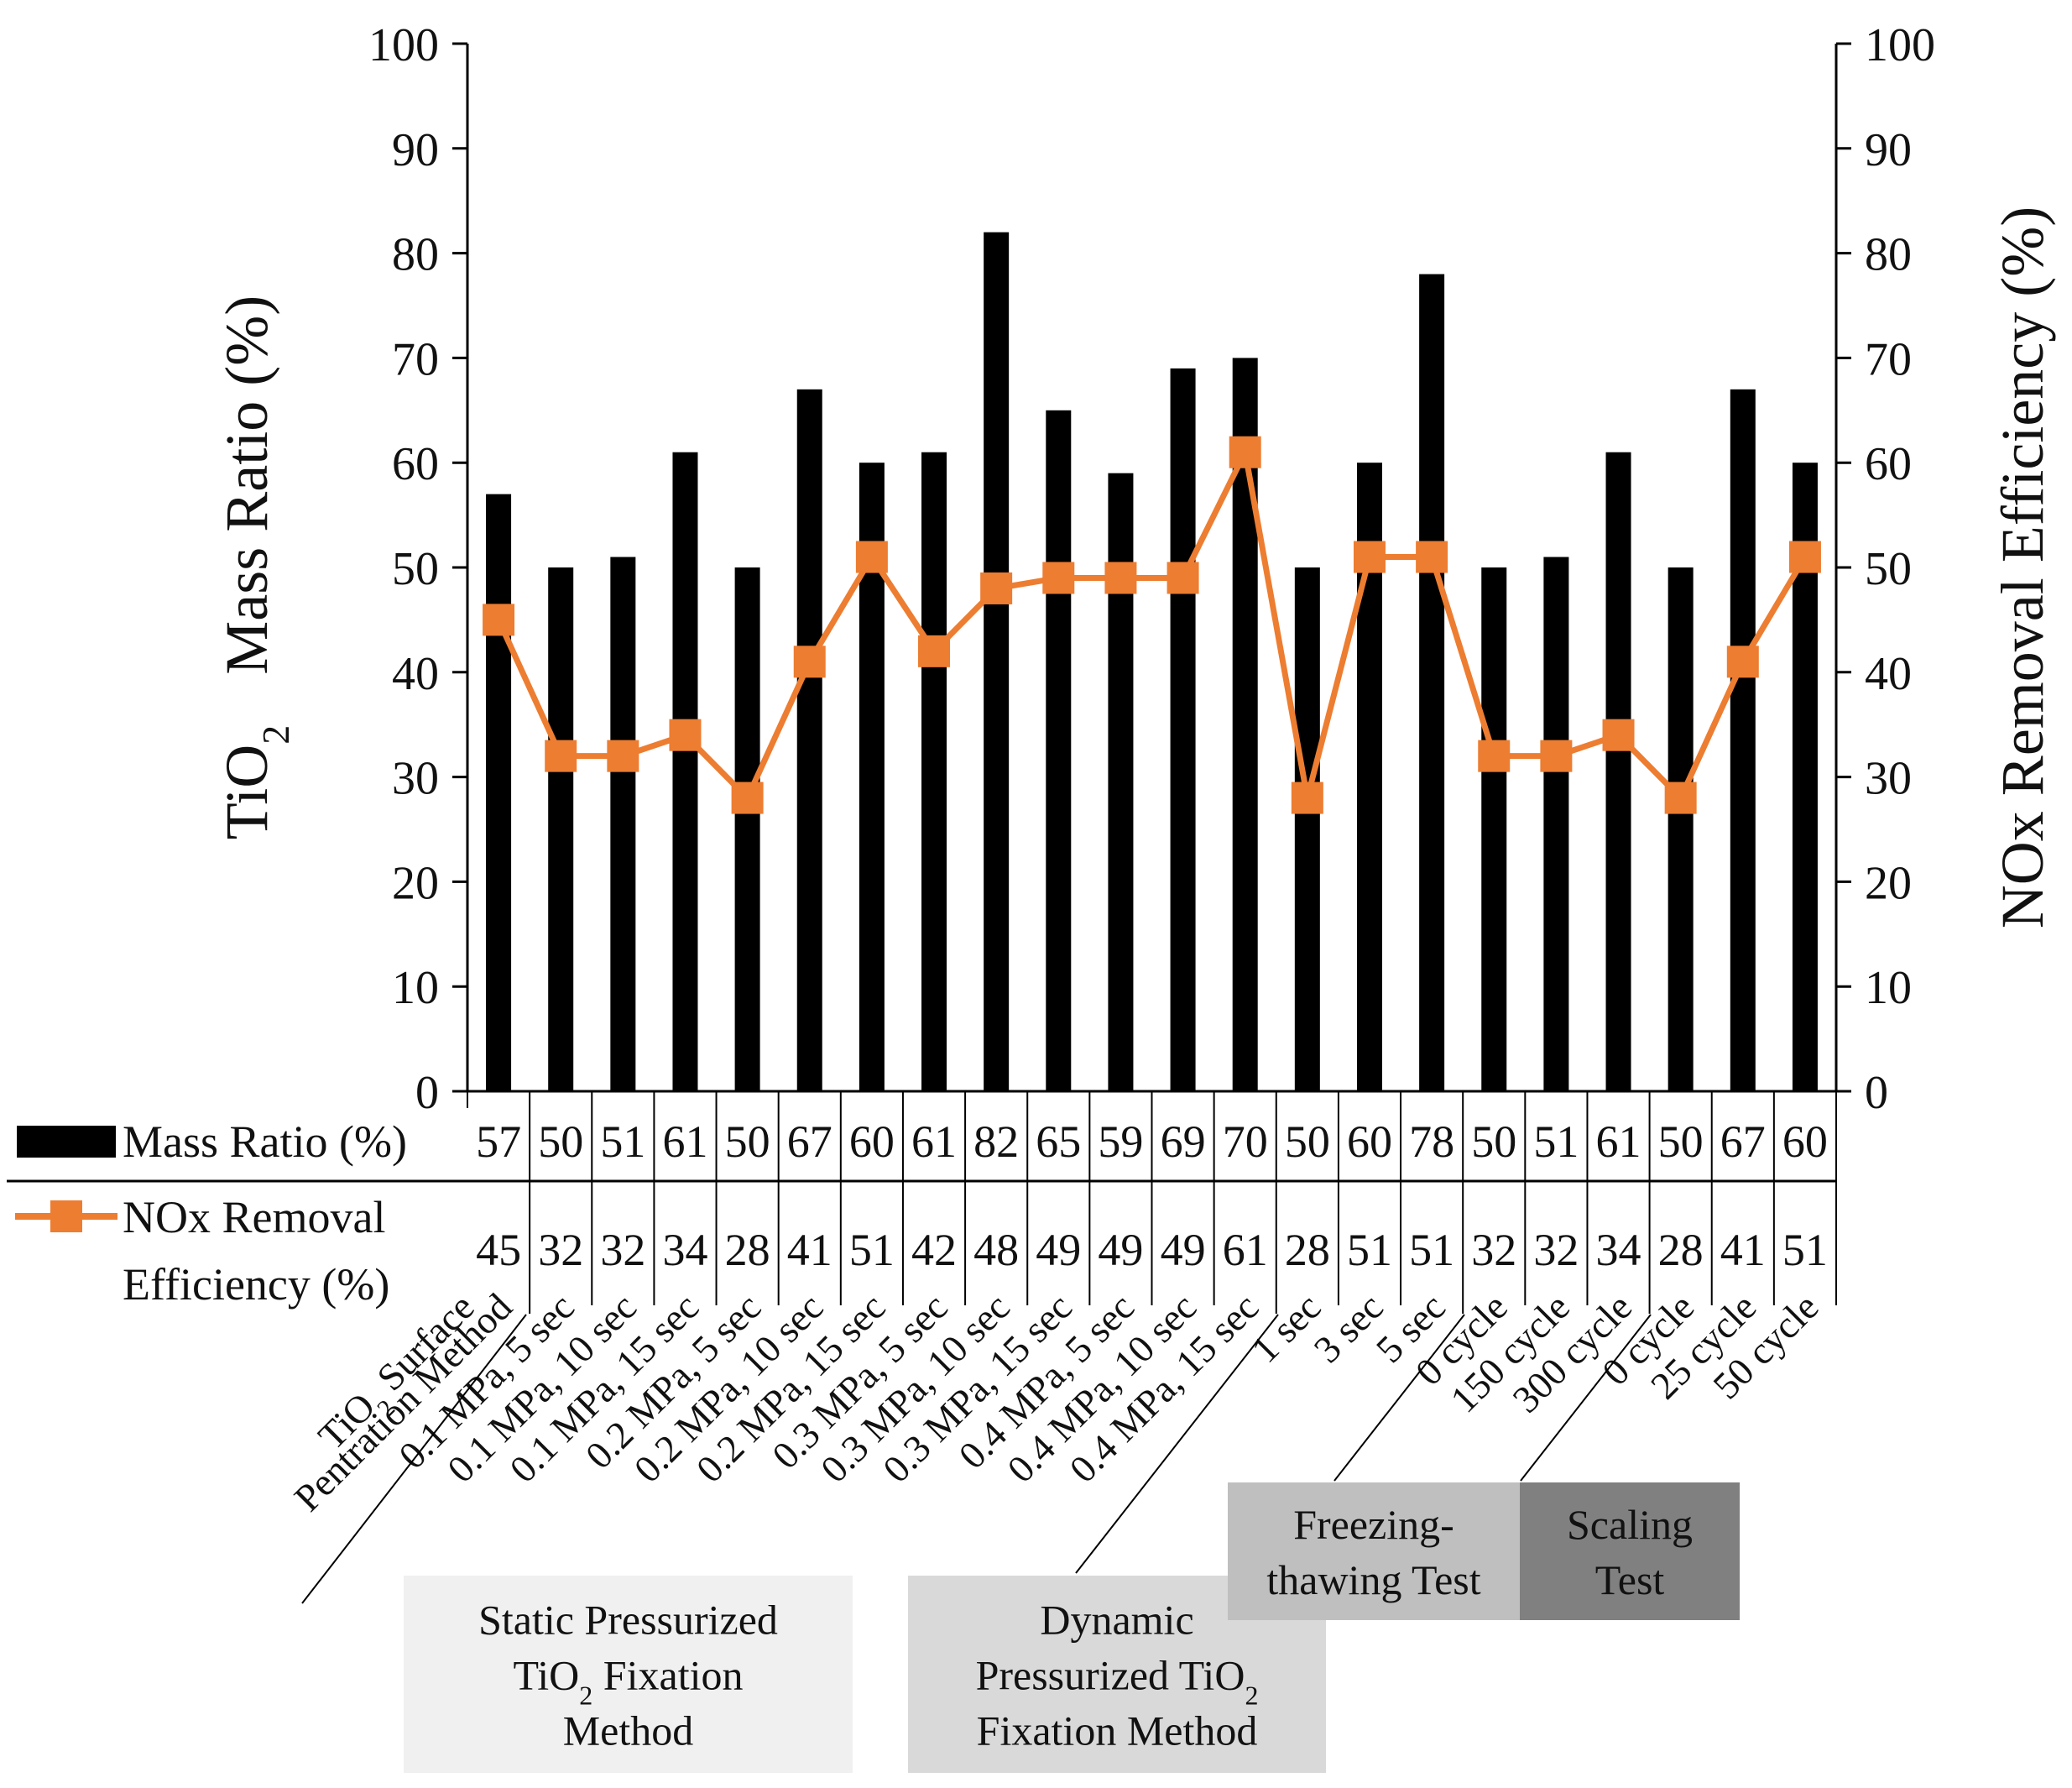 This screenshot has height=1788, width=2072. What do you see at coordinates (1118, 1730) in the screenshot?
I see `group-box-label: Fixation Method` at bounding box center [1118, 1730].